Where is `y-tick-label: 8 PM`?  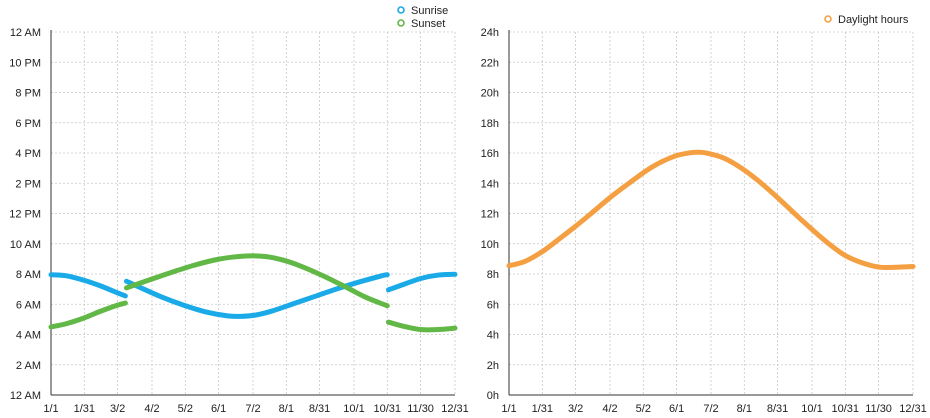 y-tick-label: 8 PM is located at coordinates (28, 94).